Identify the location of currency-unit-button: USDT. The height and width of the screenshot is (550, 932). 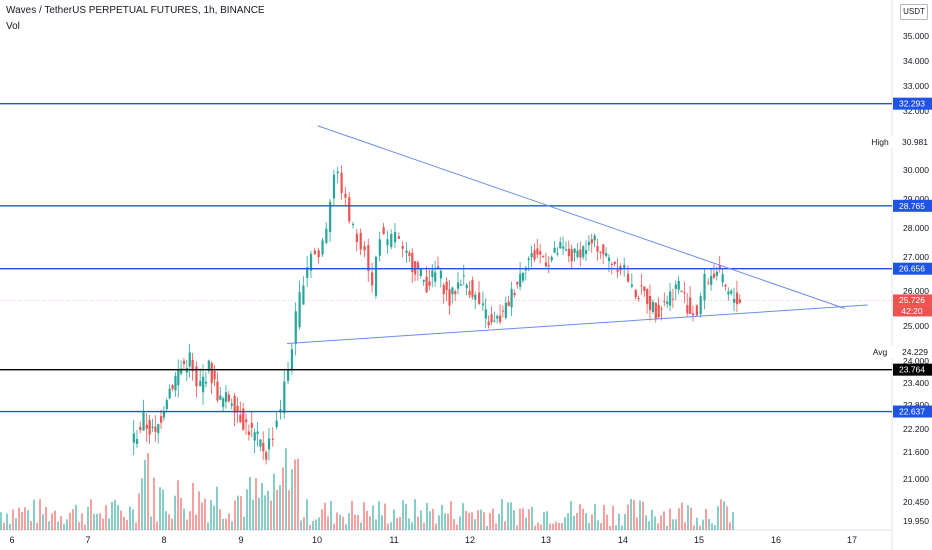
(914, 12).